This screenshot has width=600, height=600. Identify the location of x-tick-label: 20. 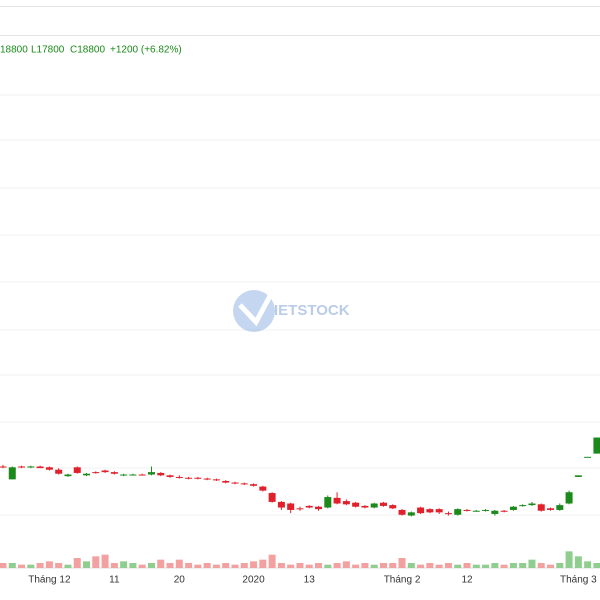
(180, 580).